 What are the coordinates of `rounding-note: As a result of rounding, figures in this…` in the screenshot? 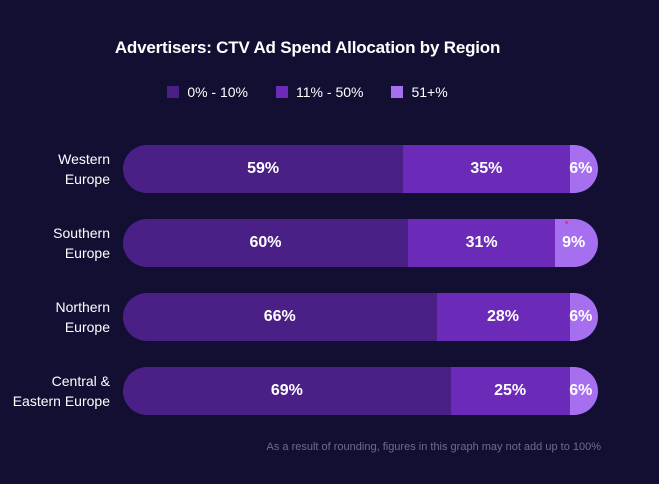 It's located at (433, 447).